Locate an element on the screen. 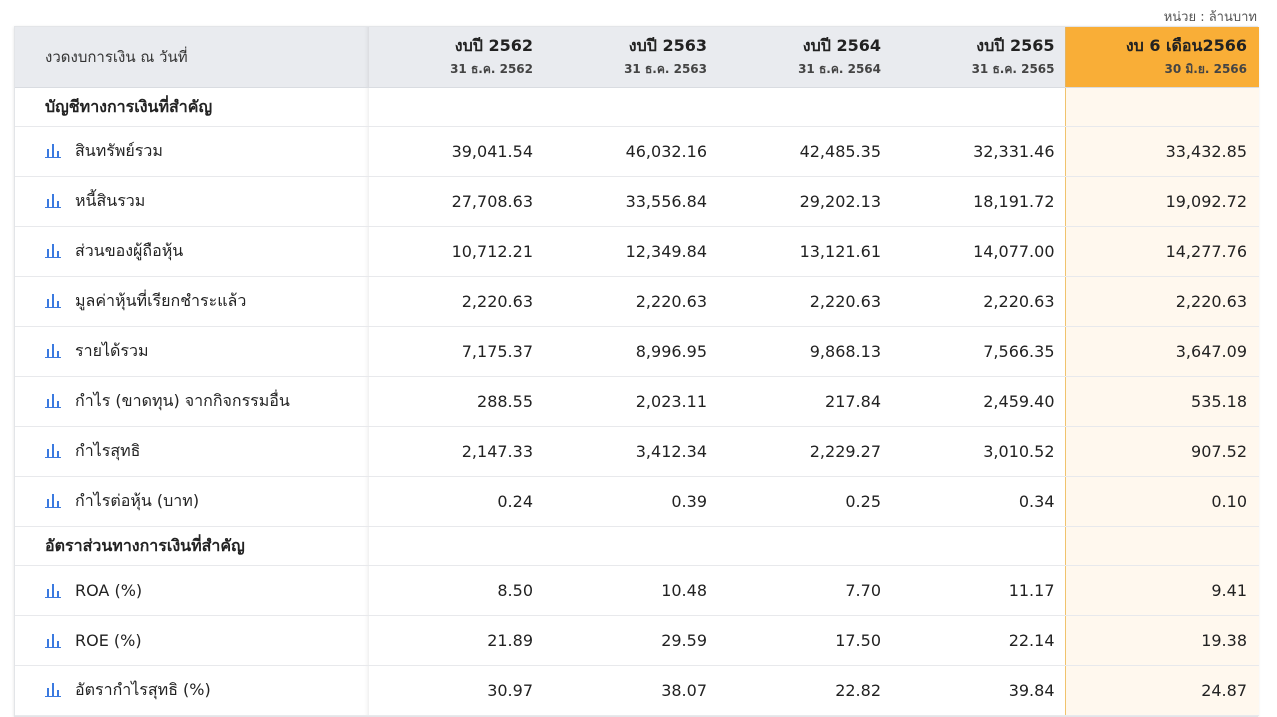 The image size is (1277, 717). column-header-6m-2566: งบ 6 เดือน2566 30 มิ.ย. 2566 is located at coordinates (1161, 57).